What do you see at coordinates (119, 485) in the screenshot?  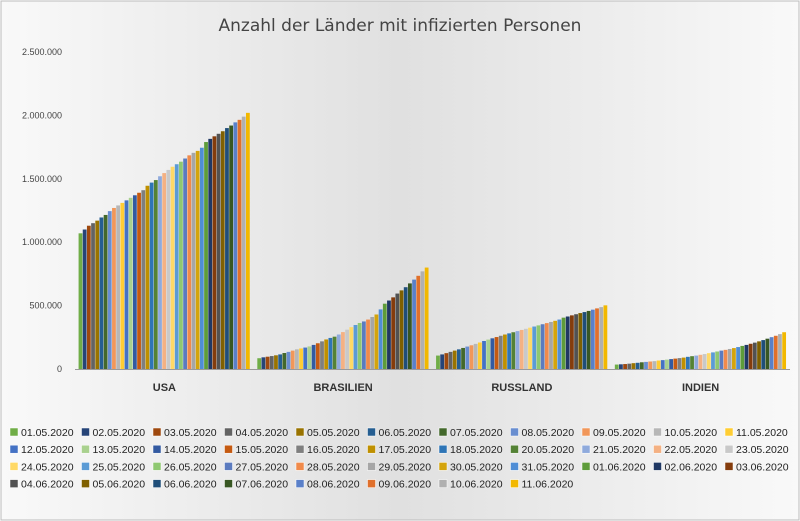 I see `legend-label: 05.06.2020` at bounding box center [119, 485].